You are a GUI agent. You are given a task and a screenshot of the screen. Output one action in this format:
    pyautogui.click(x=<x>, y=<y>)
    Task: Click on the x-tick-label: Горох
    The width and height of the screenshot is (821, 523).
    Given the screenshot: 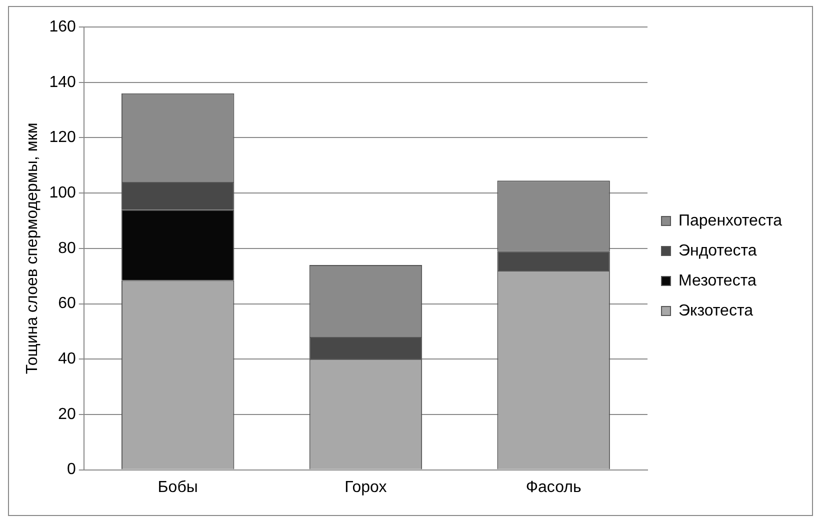 What is the action you would take?
    pyautogui.click(x=365, y=487)
    